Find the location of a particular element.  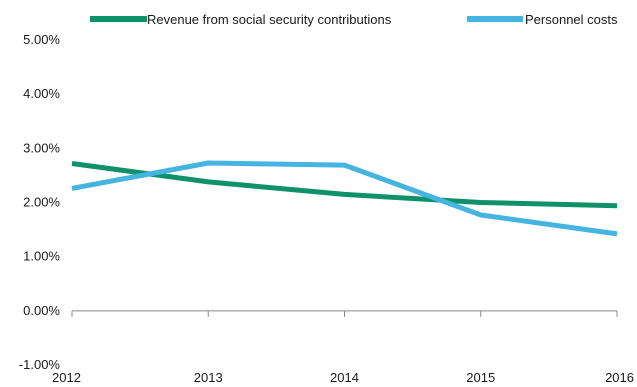

x-tick-label: 2015 is located at coordinates (480, 377).